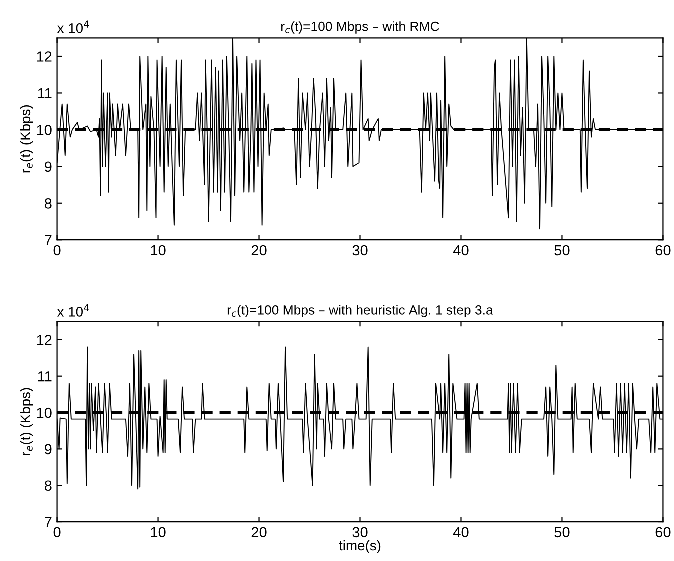 The width and height of the screenshot is (674, 561). What do you see at coordinates (360, 547) in the screenshot?
I see `x-axis-title: time(s)` at bounding box center [360, 547].